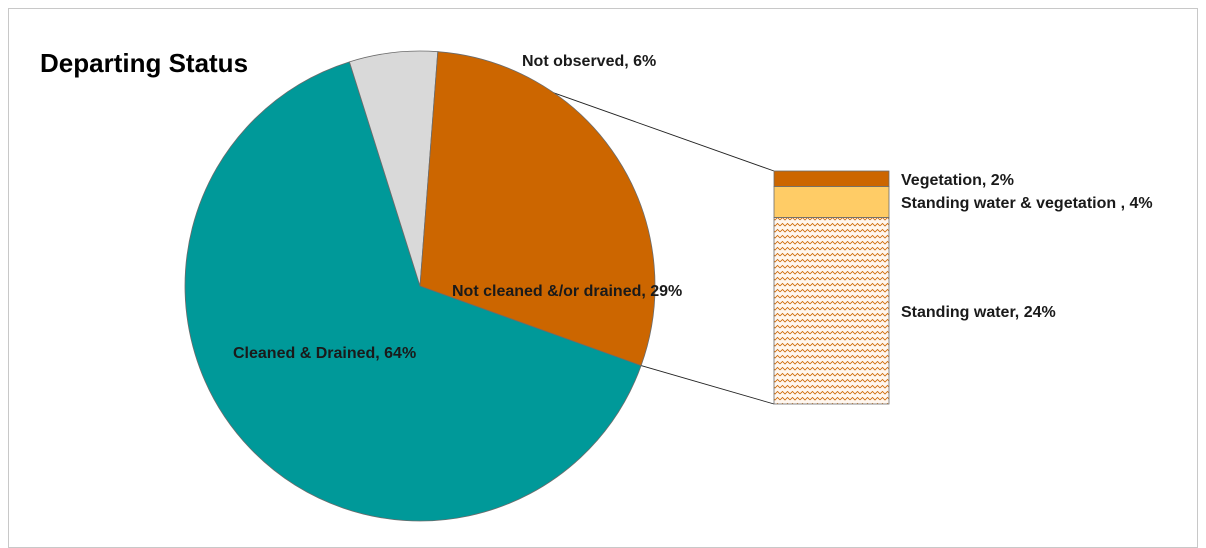  What do you see at coordinates (144, 63) in the screenshot?
I see `chart-title: Departing Status` at bounding box center [144, 63].